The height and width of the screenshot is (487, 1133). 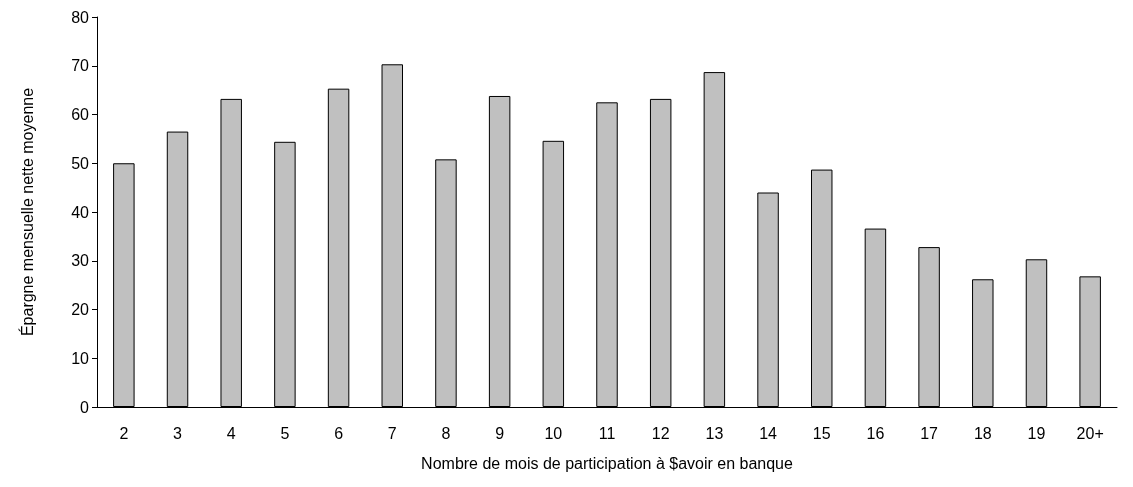 I want to click on x-tick-label: 11, so click(x=607, y=433).